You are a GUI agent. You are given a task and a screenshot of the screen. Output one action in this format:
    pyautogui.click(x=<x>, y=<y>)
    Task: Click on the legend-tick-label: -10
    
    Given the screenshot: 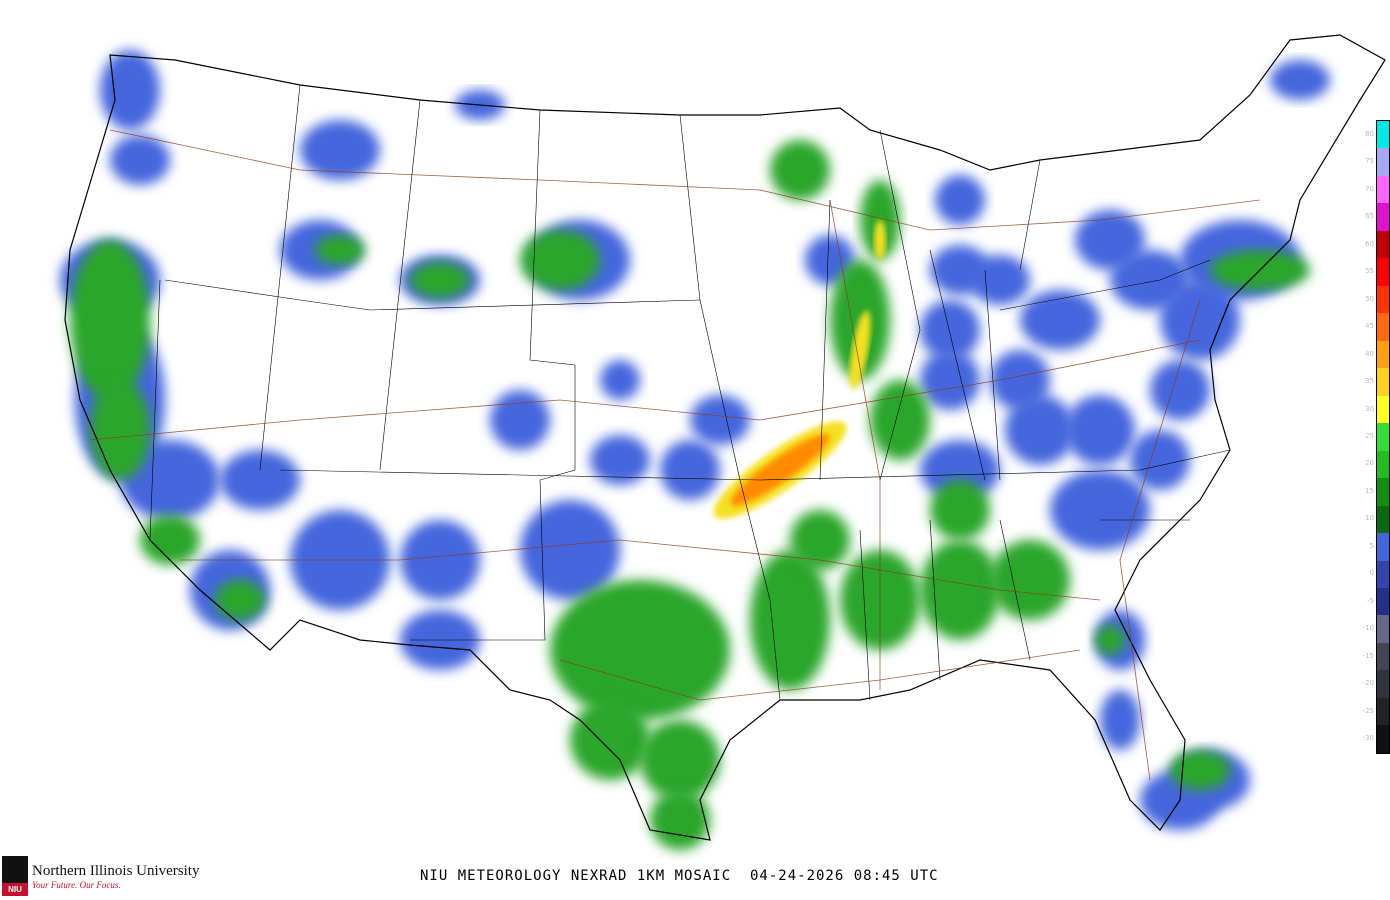 What is the action you would take?
    pyautogui.click(x=1368, y=628)
    